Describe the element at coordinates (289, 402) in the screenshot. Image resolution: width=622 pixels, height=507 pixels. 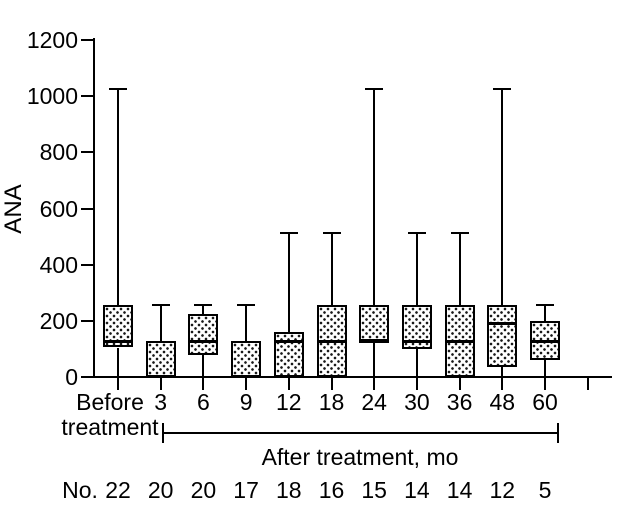
I see `x-category-label: 12` at that location.